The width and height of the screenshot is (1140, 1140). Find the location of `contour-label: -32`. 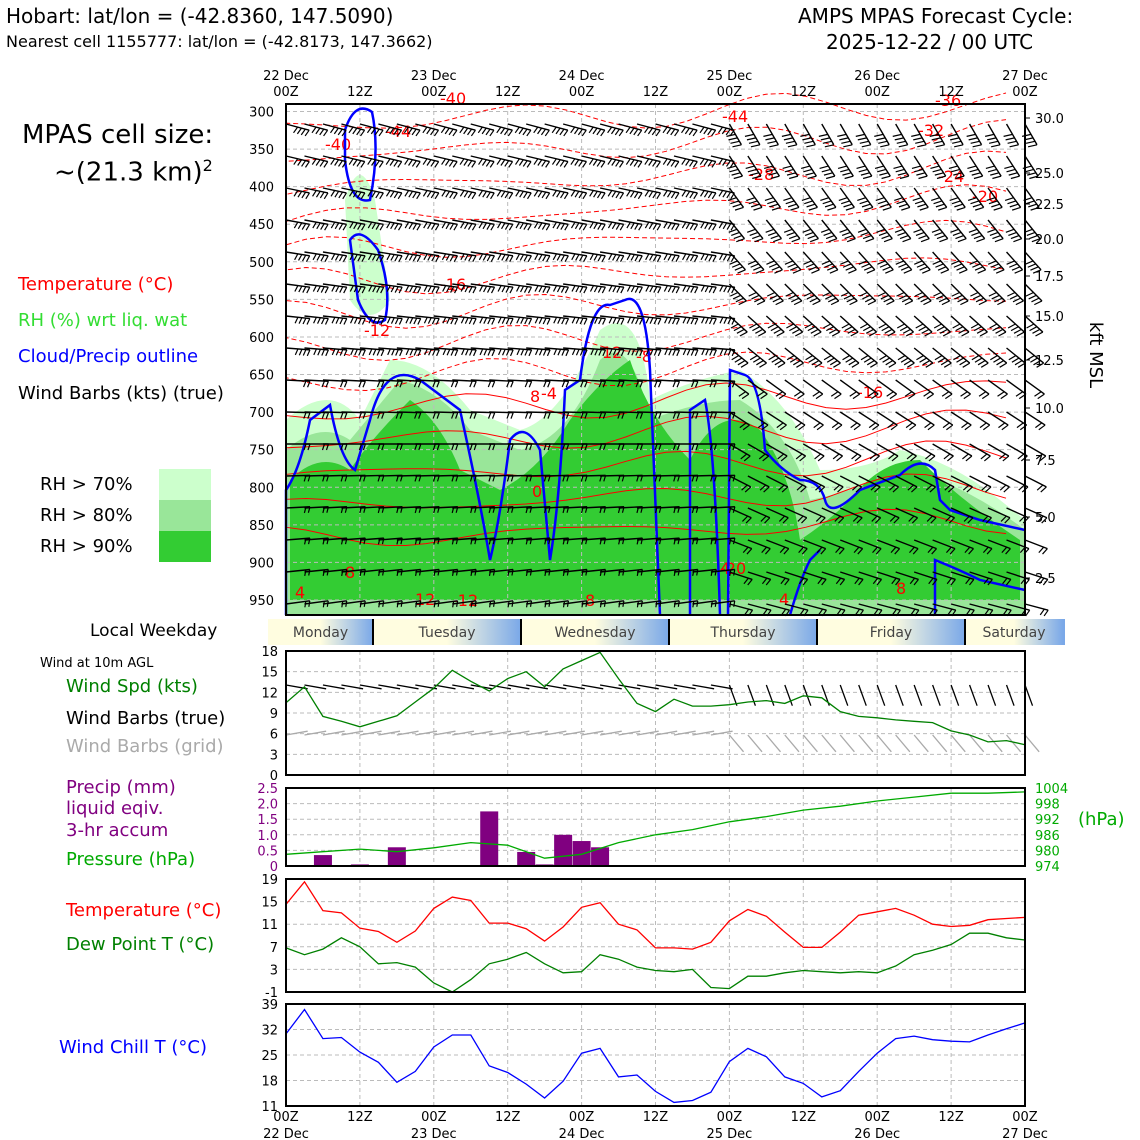

contour-label: -32 is located at coordinates (931, 130).